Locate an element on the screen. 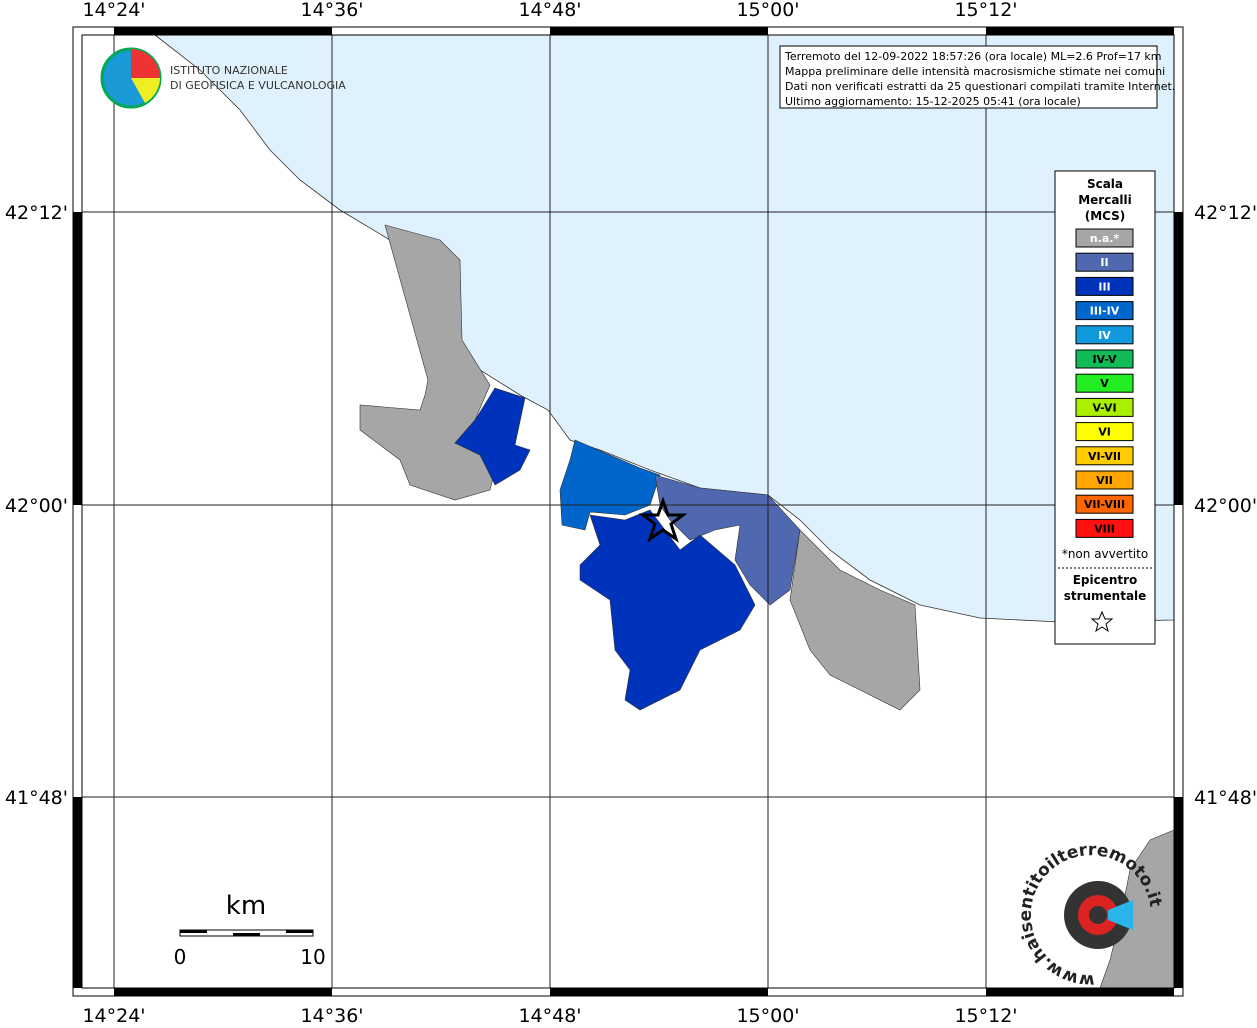  info-frame is located at coordinates (968, 77).